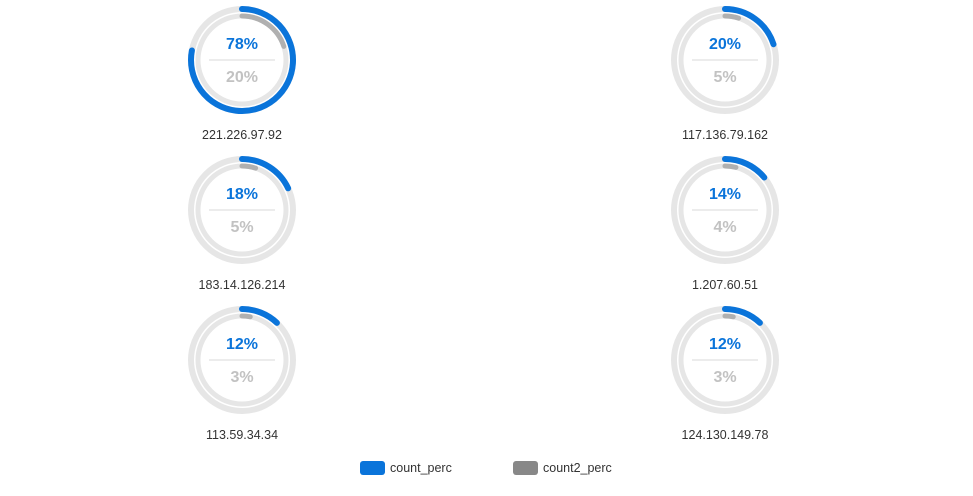 The width and height of the screenshot is (973, 496). I want to click on gauge: 18% 5% 183.14.126.214, so click(242, 224).